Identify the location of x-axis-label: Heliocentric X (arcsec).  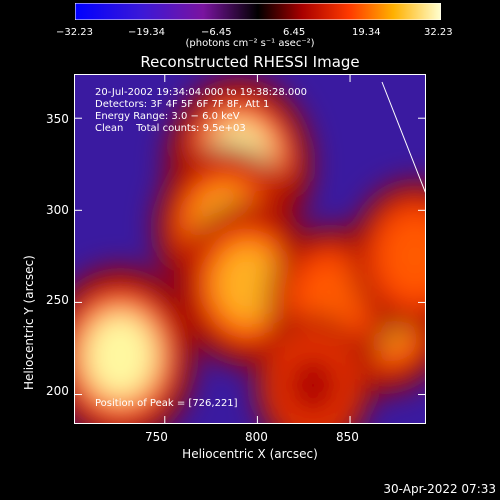
(250, 454).